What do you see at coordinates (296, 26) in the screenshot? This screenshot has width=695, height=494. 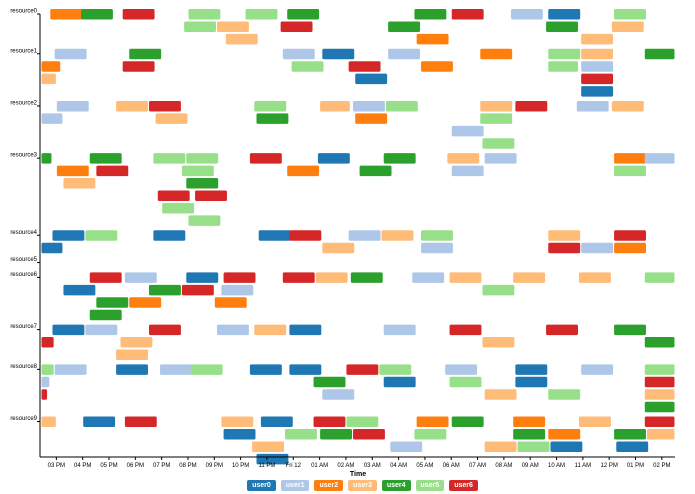 I see `bar-resource0-user6` at bounding box center [296, 26].